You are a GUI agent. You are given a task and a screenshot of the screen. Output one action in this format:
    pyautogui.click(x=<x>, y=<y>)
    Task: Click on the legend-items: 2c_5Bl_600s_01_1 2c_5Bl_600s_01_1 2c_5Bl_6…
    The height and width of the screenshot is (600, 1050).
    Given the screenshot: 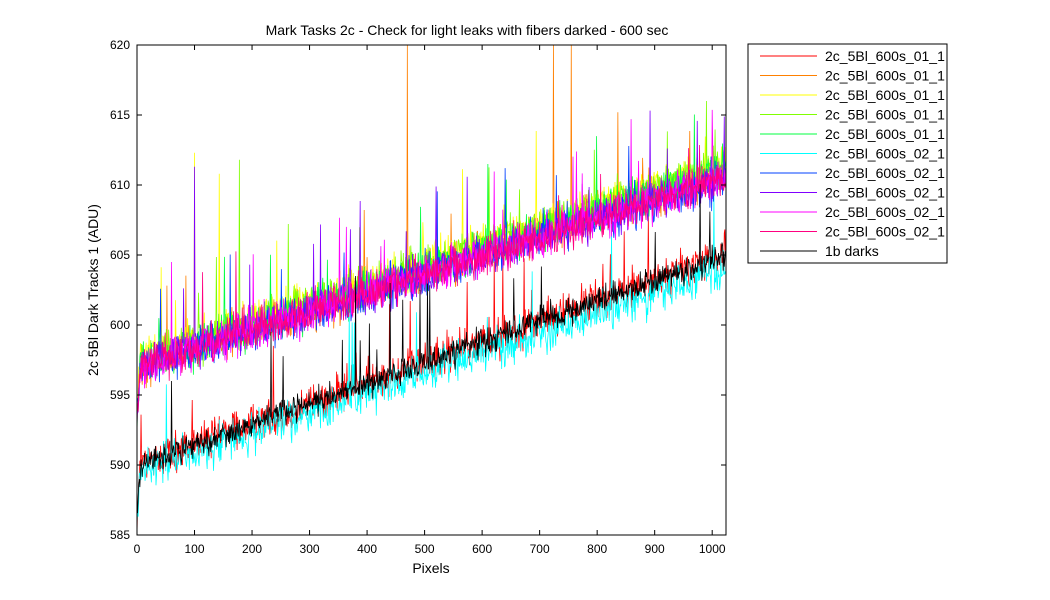 What is the action you would take?
    pyautogui.click(x=852, y=153)
    